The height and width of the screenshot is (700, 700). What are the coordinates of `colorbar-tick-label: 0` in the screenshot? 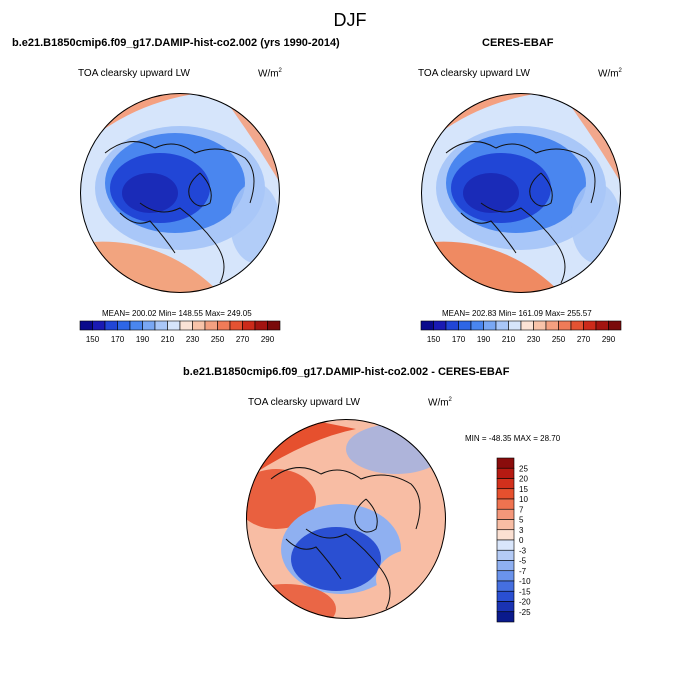 It's located at (521, 540).